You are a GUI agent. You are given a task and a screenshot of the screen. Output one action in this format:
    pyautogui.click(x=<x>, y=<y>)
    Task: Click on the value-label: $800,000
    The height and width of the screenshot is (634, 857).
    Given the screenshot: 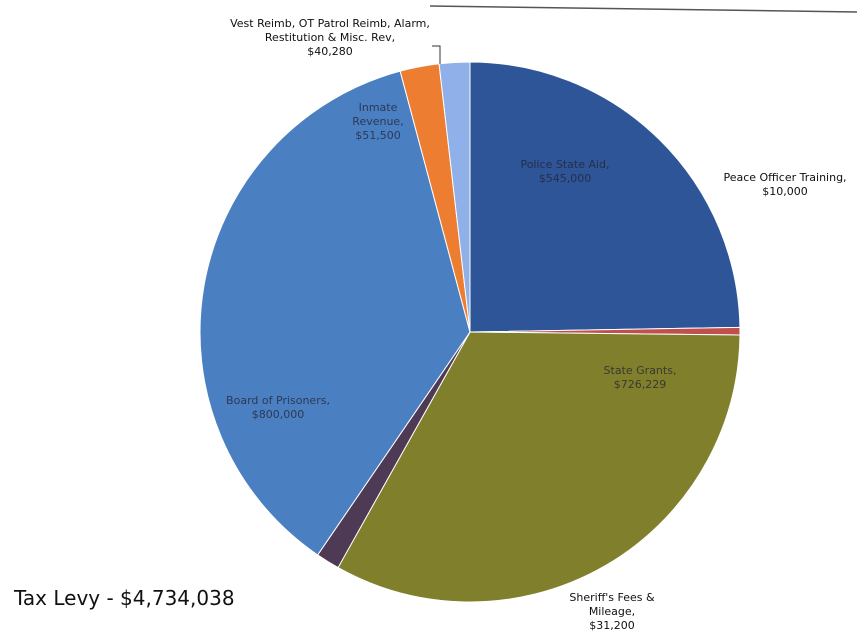 What is the action you would take?
    pyautogui.click(x=278, y=414)
    